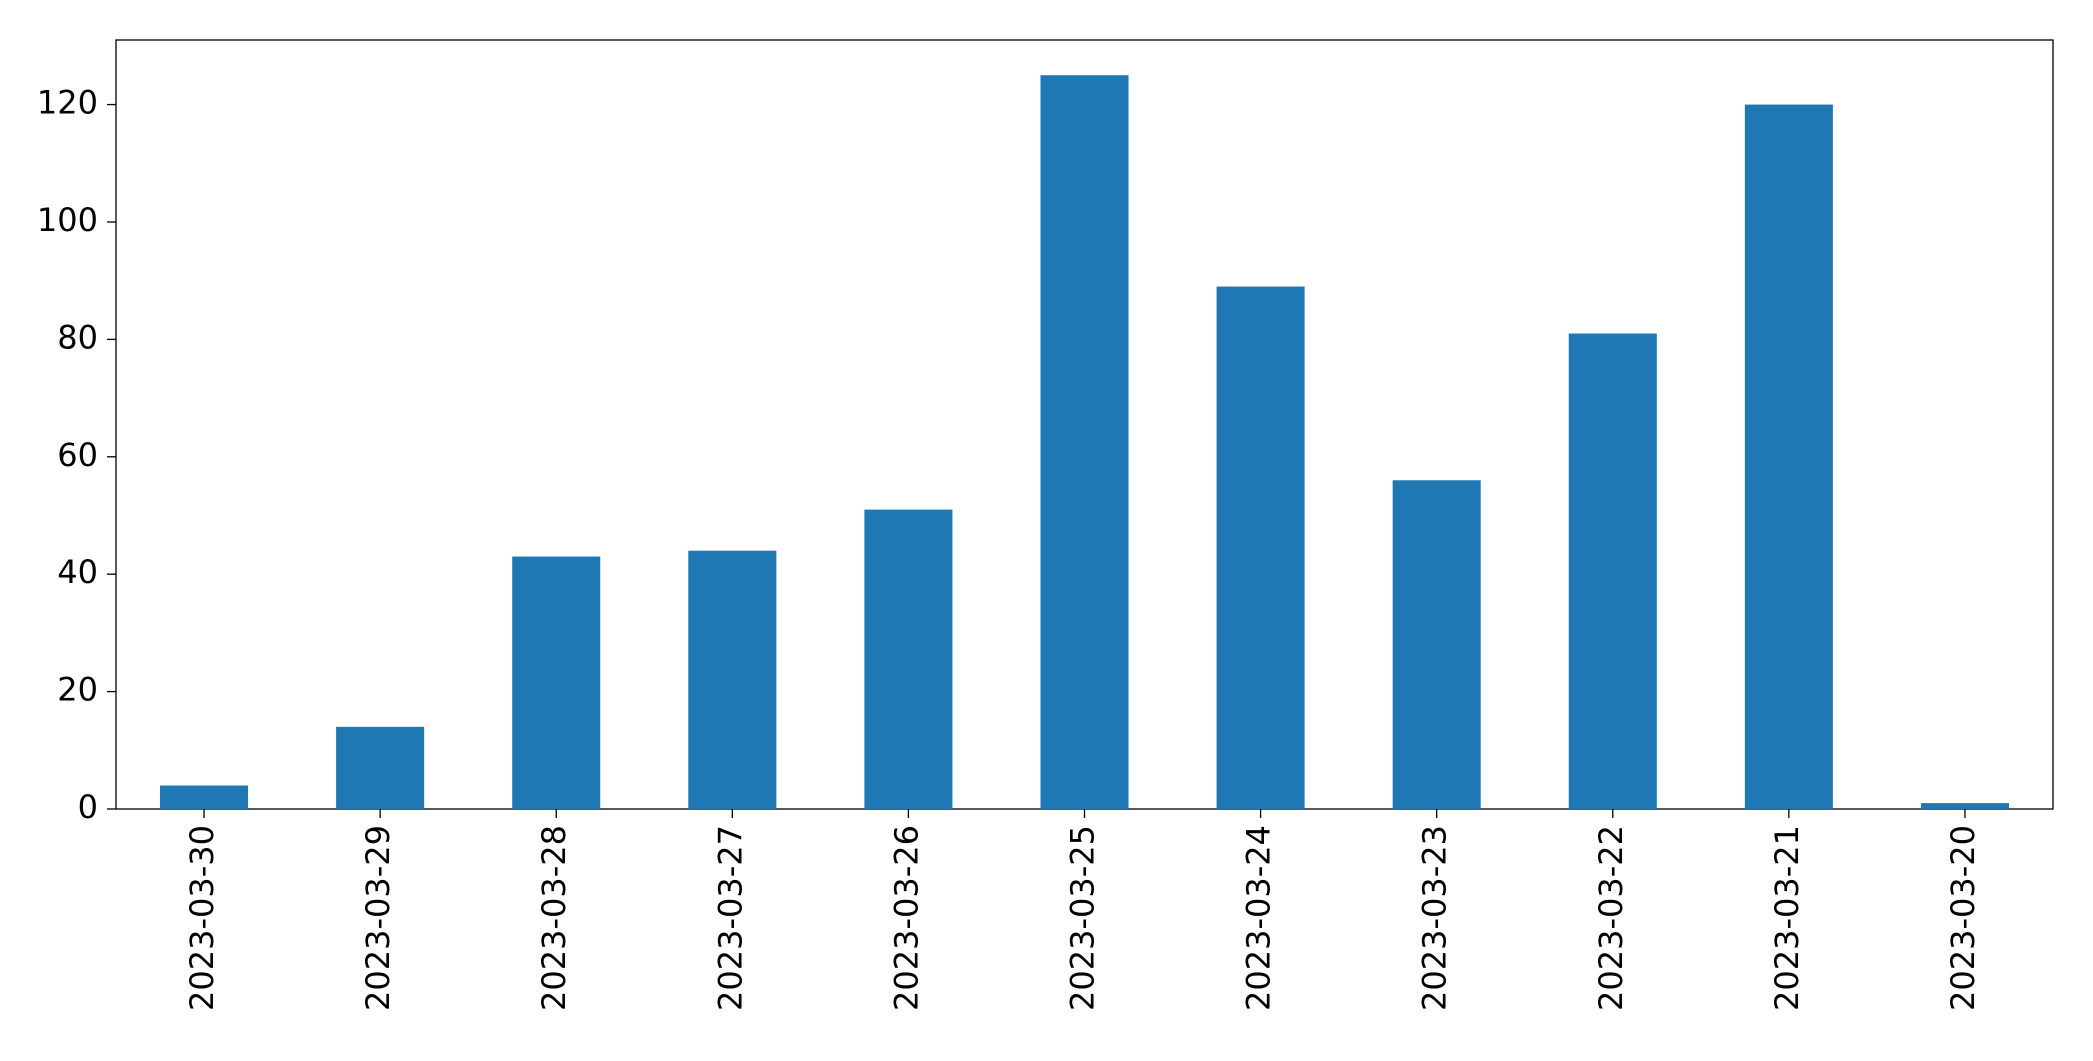 This screenshot has height=1061, width=2093. What do you see at coordinates (1259, 918) in the screenshot?
I see `x-tick-label: 2023-03-24` at bounding box center [1259, 918].